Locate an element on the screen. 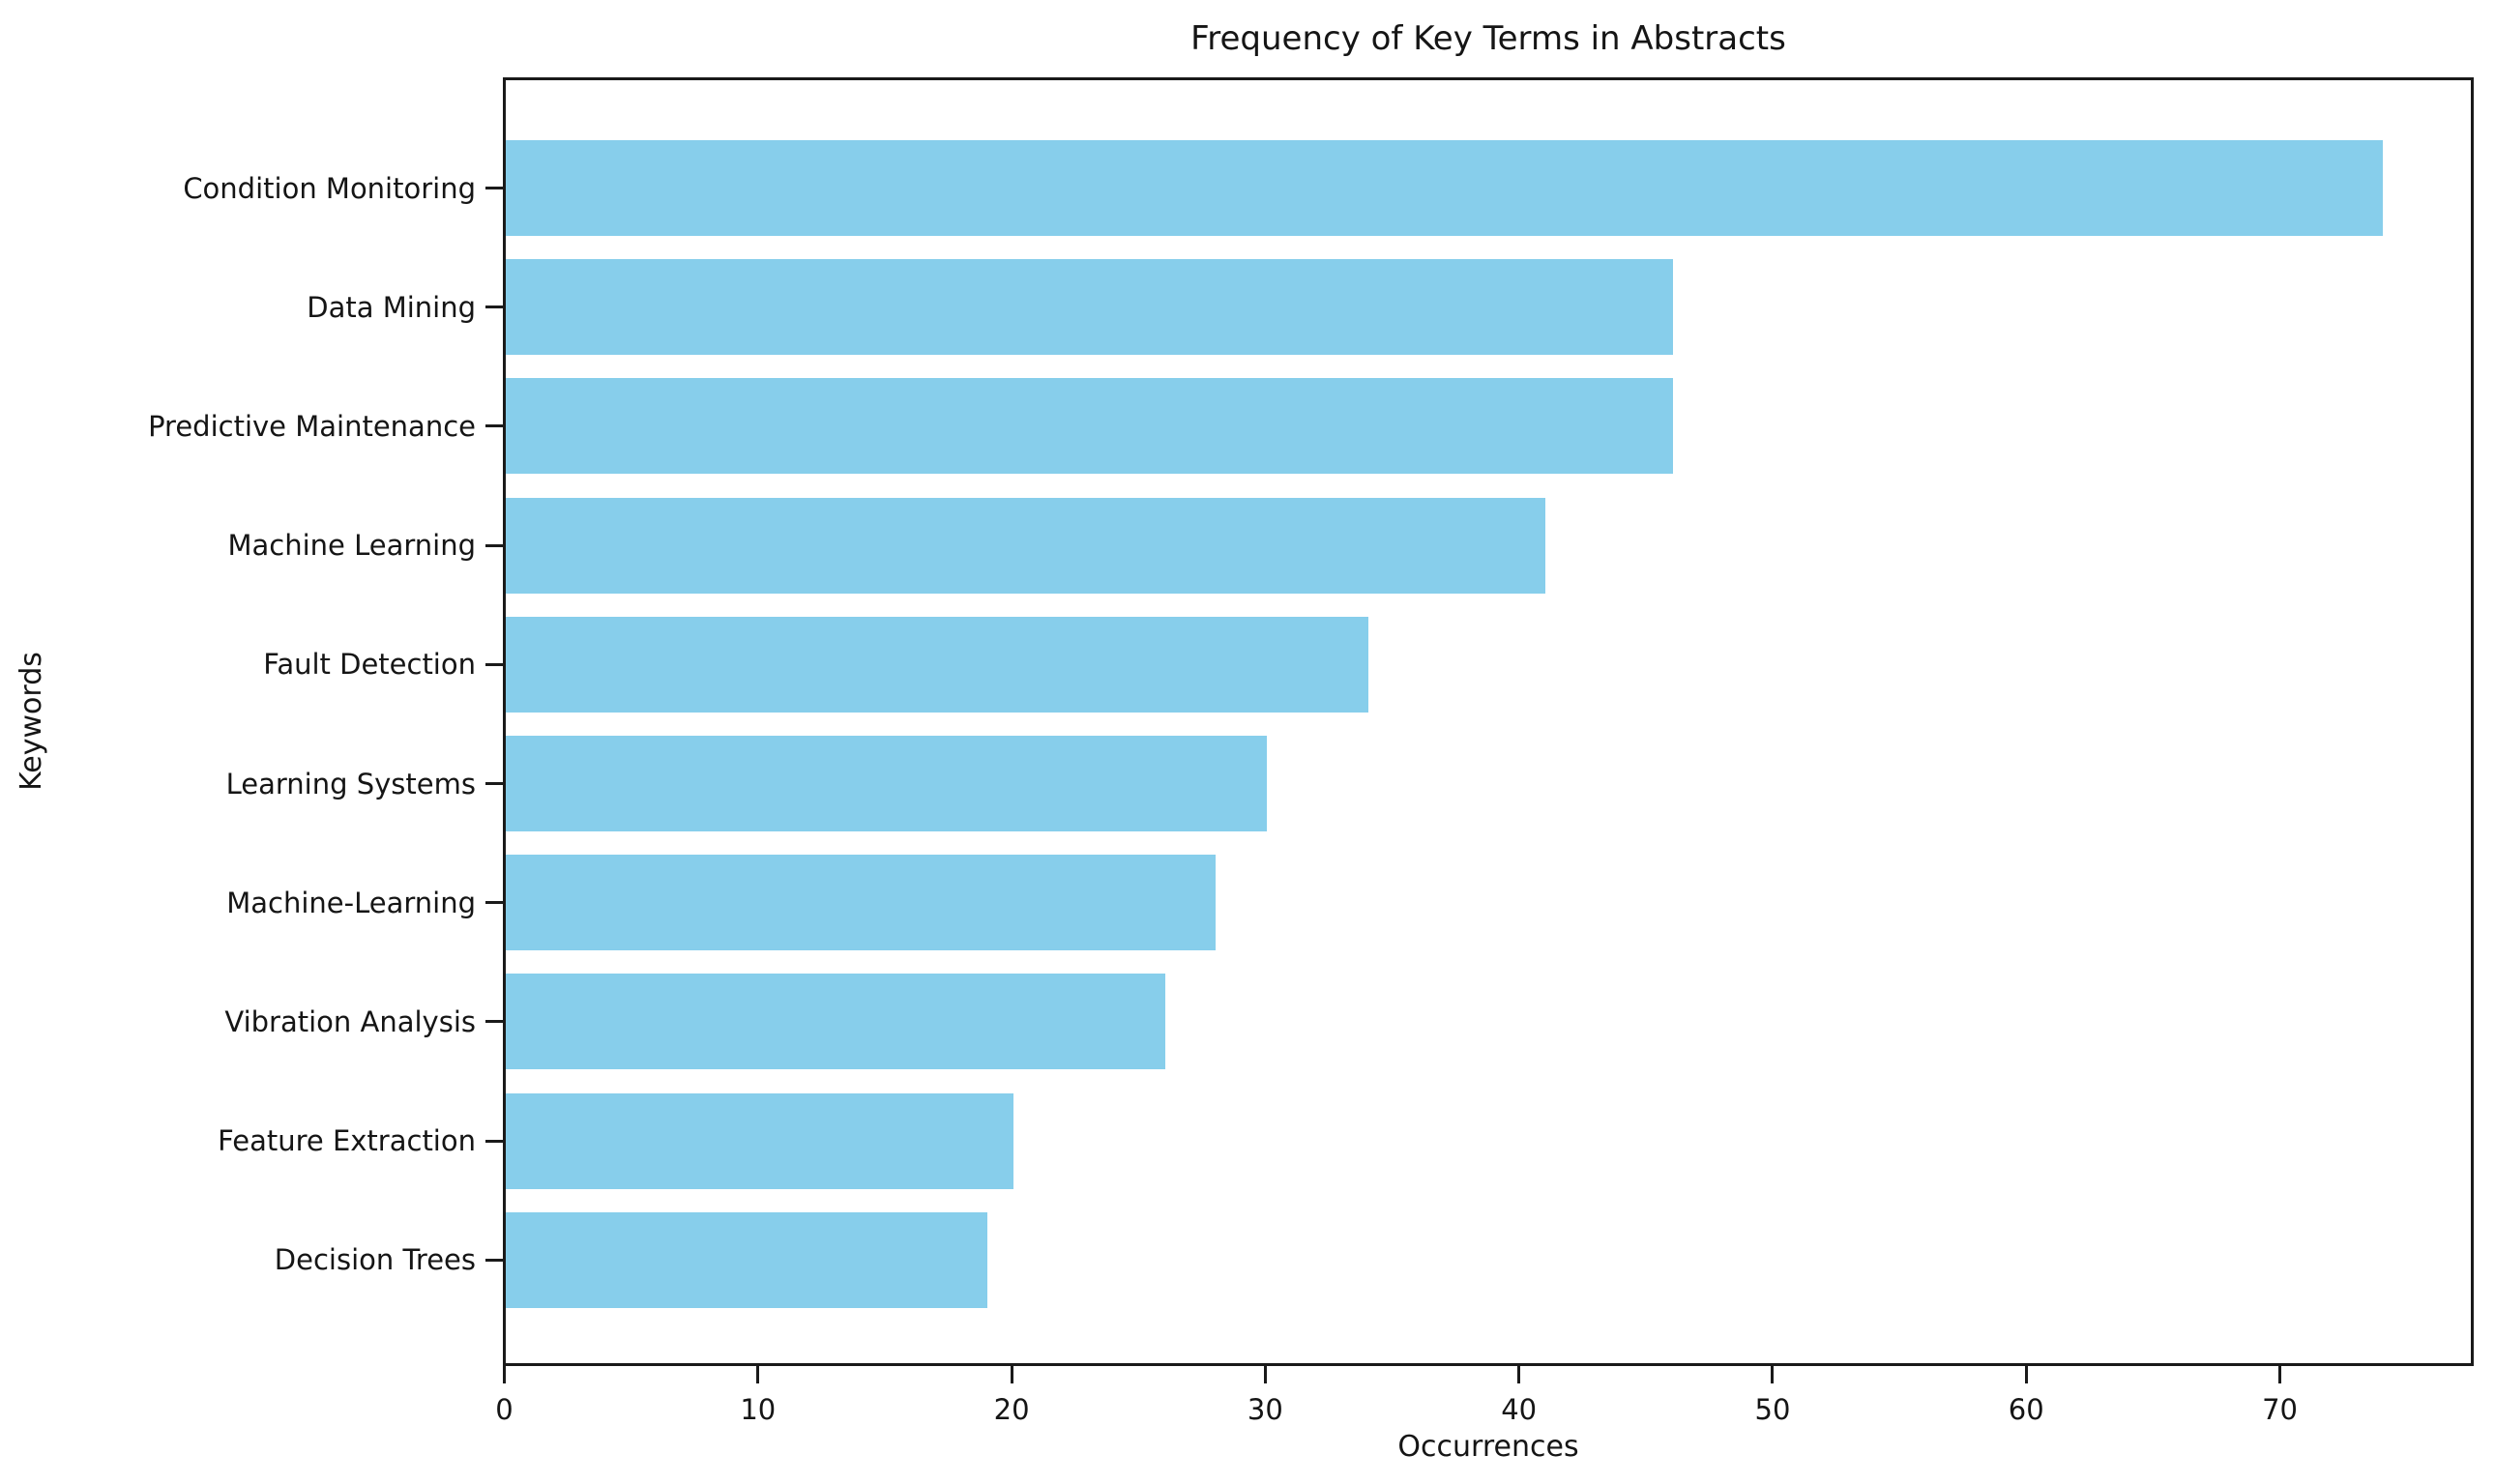 The width and height of the screenshot is (2495, 1484). y-tick-label: Condition Monitoring is located at coordinates (329, 188).